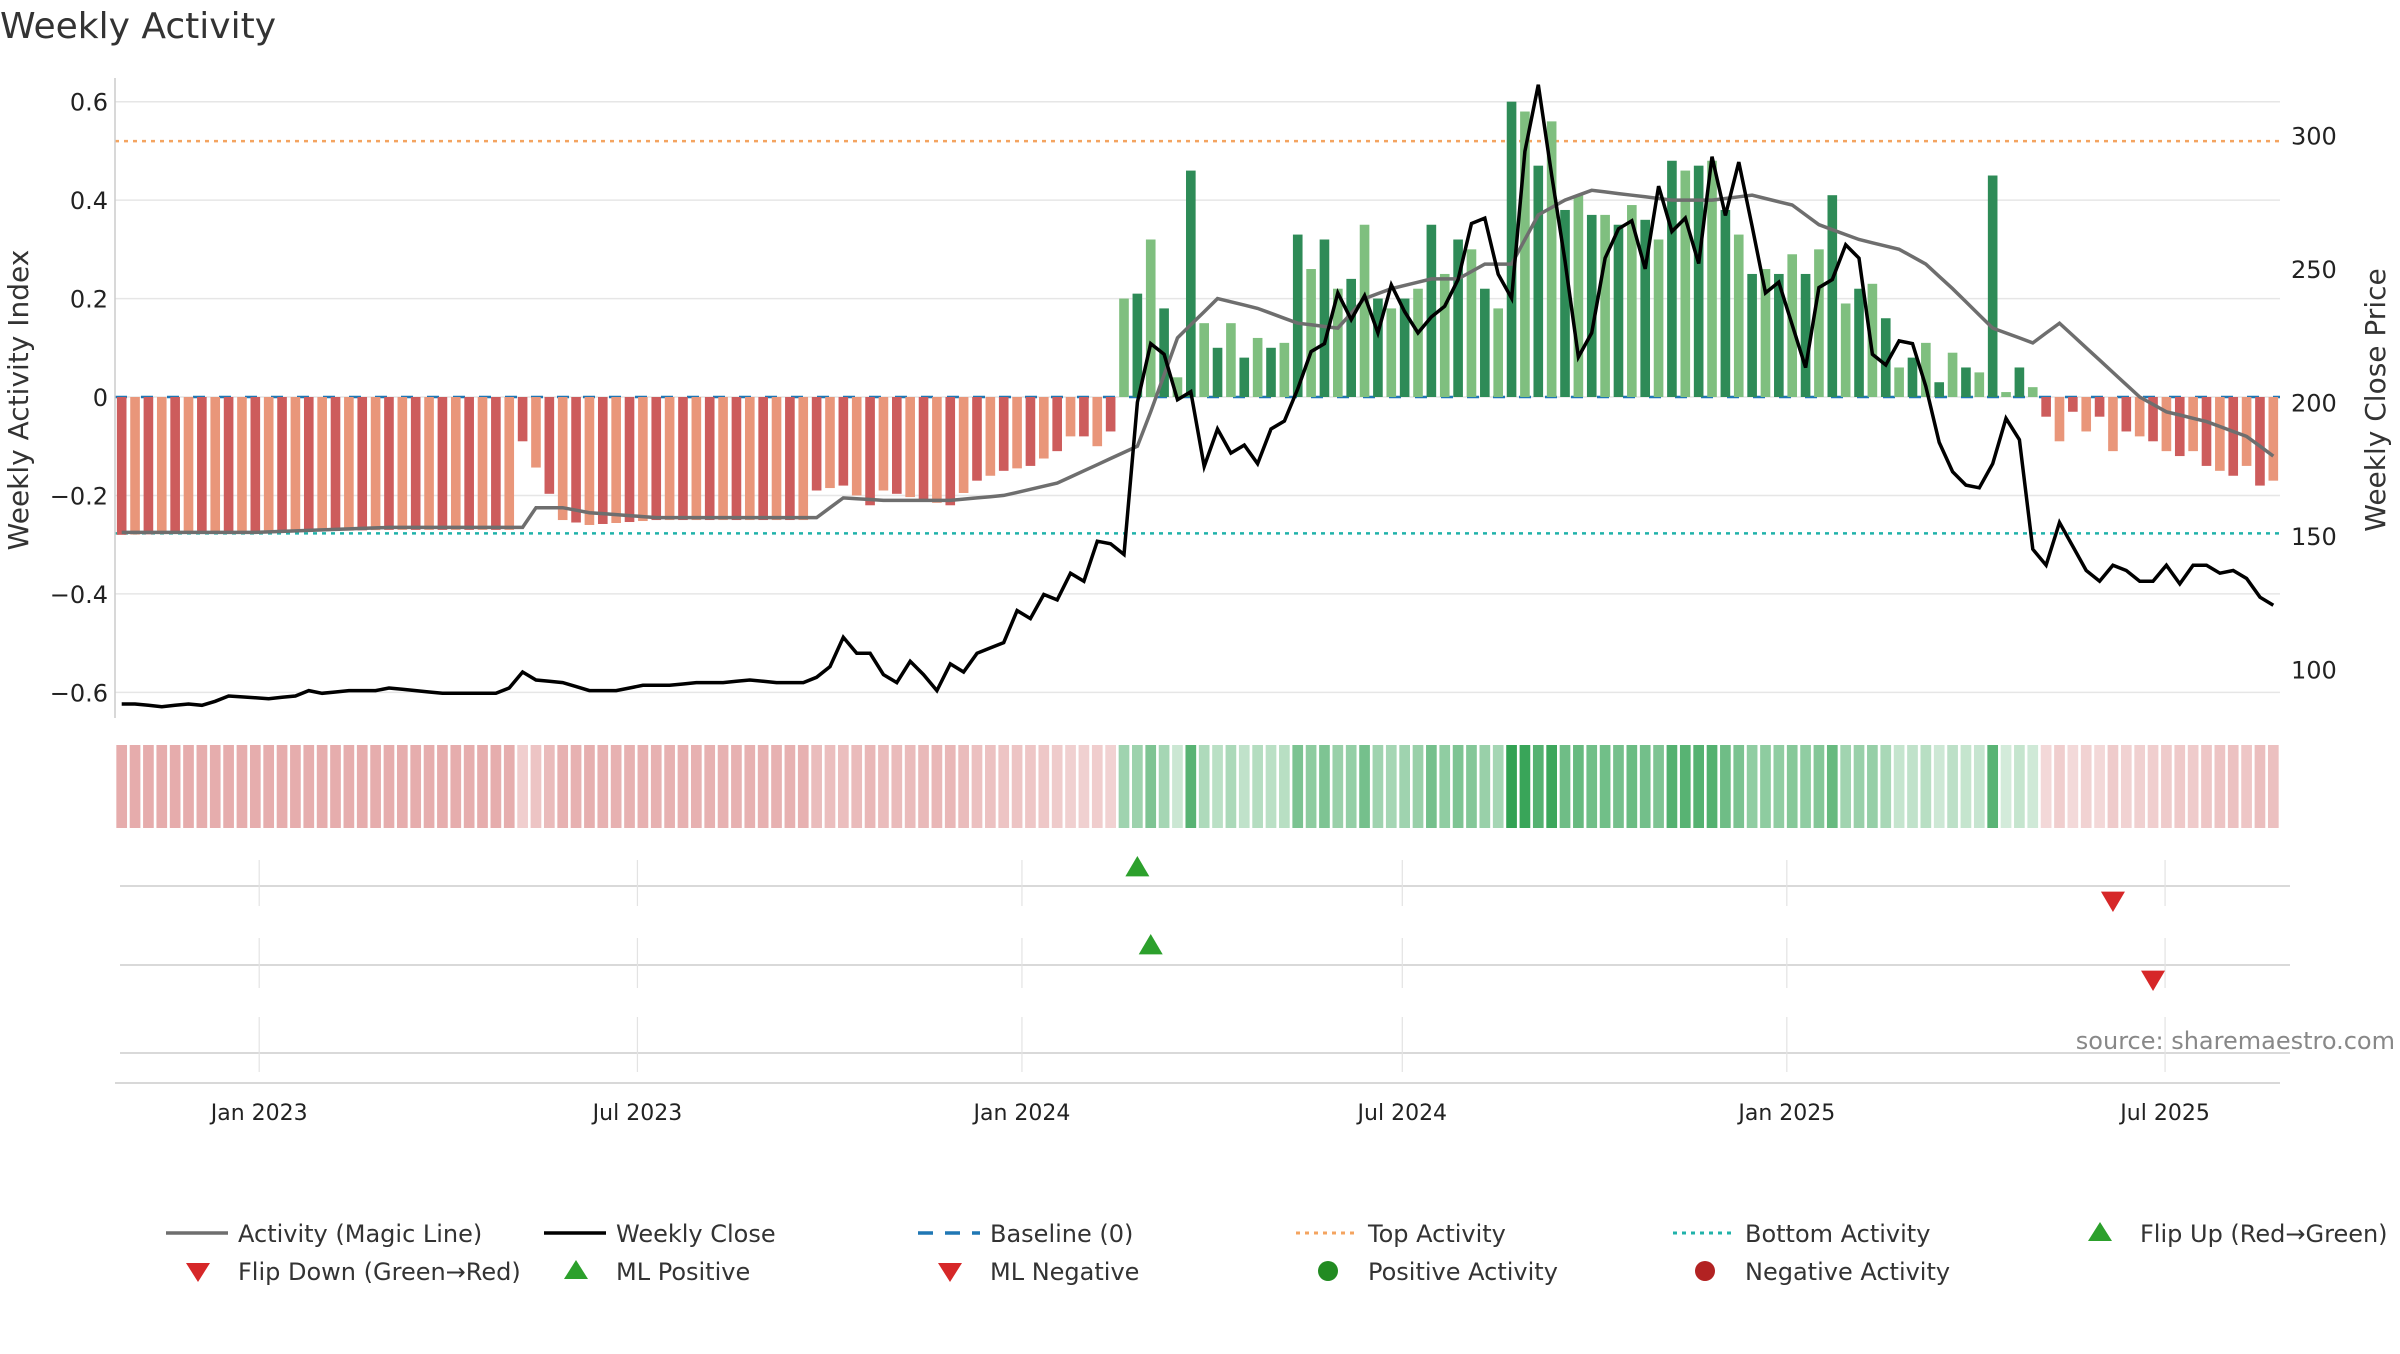  Describe the element at coordinates (18, 400) in the screenshot. I see `y-axis-left-label: Weekly Activity Index` at that location.